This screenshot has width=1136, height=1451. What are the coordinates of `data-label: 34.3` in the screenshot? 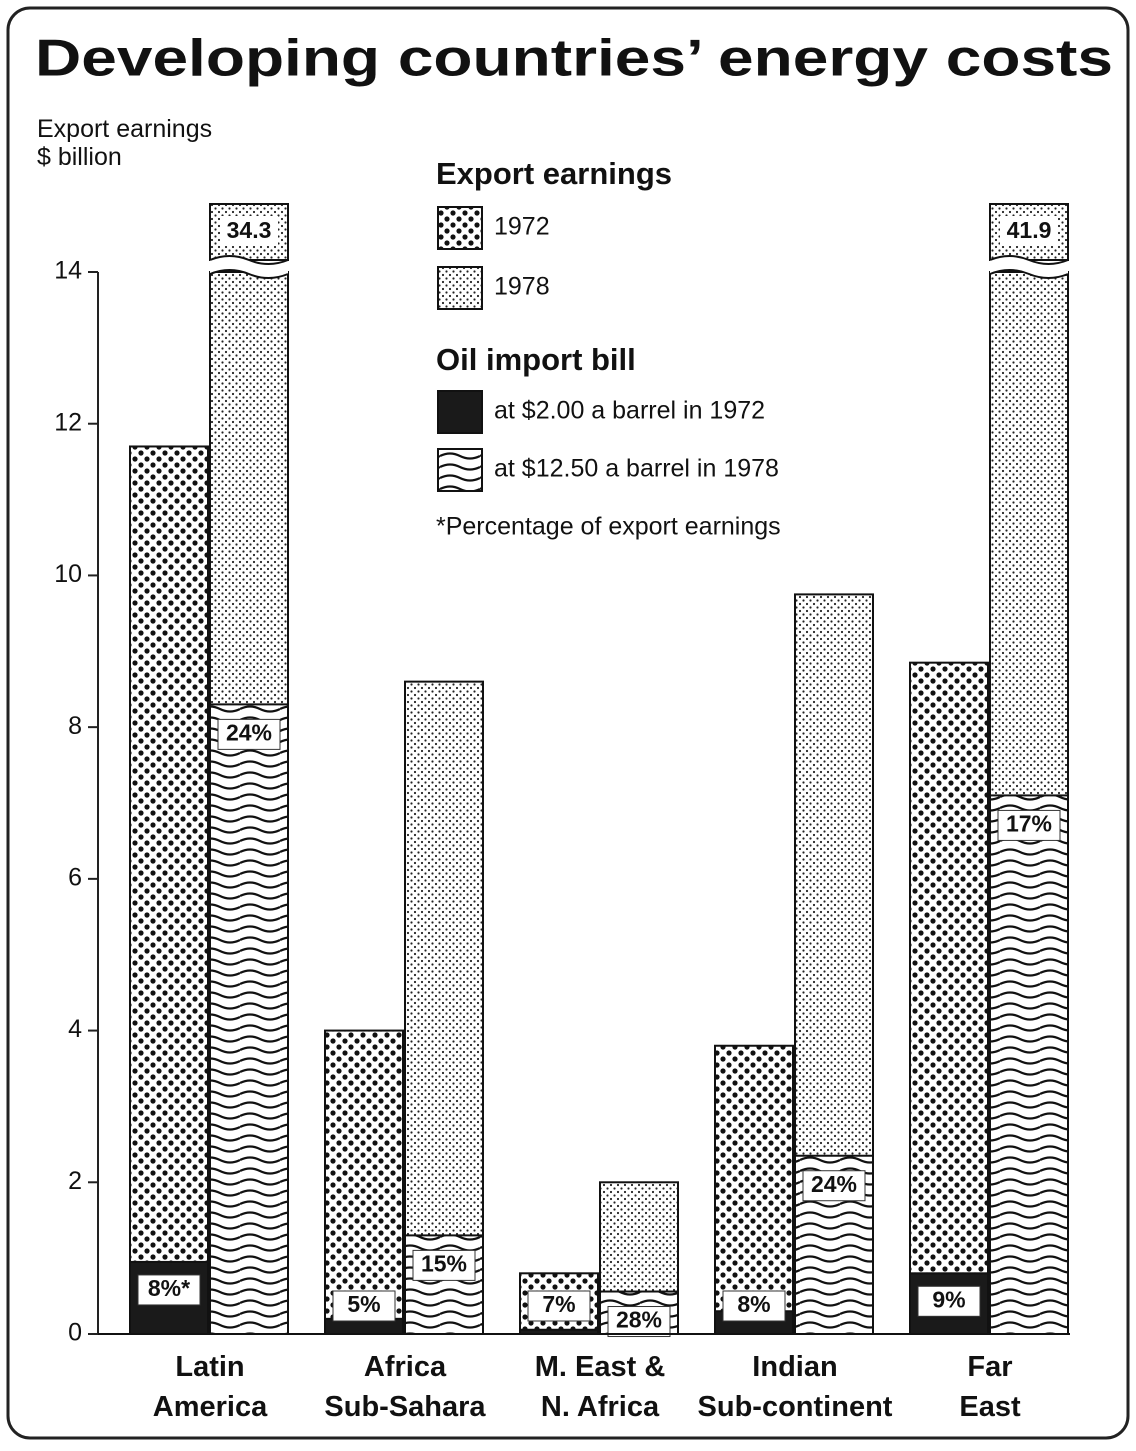 It's located at (249, 230).